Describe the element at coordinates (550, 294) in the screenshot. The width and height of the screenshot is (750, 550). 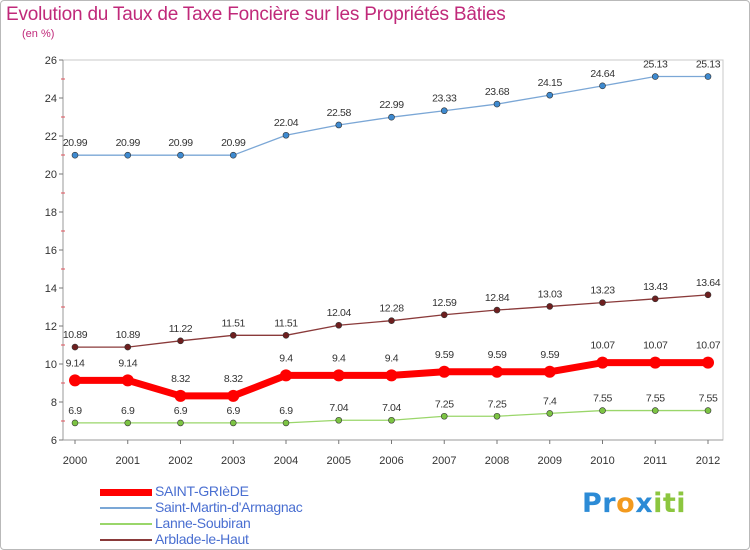
I see `data-label: 13.03` at that location.